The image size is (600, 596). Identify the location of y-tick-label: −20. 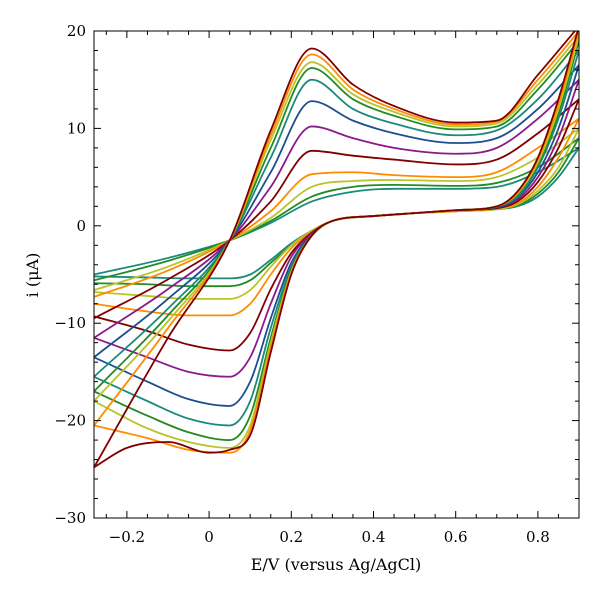
(70, 421).